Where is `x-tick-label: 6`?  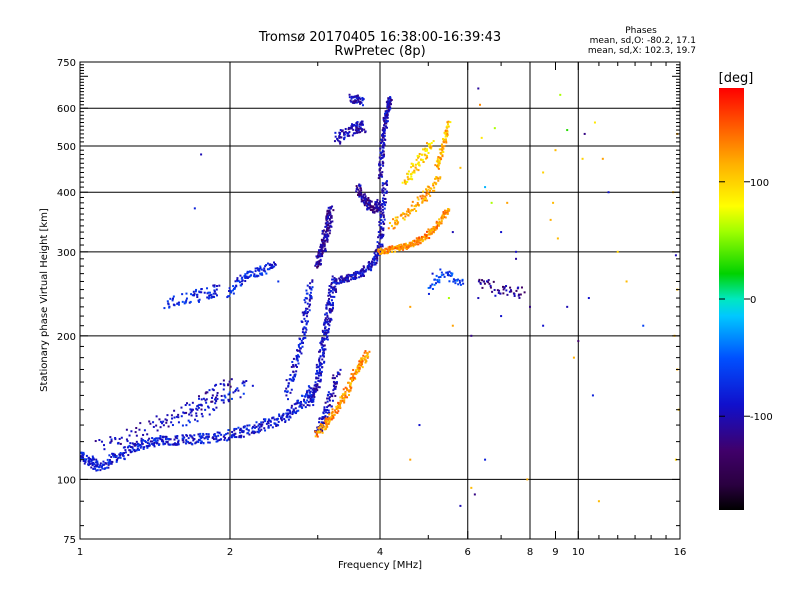 x-tick-label: 6 is located at coordinates (468, 552).